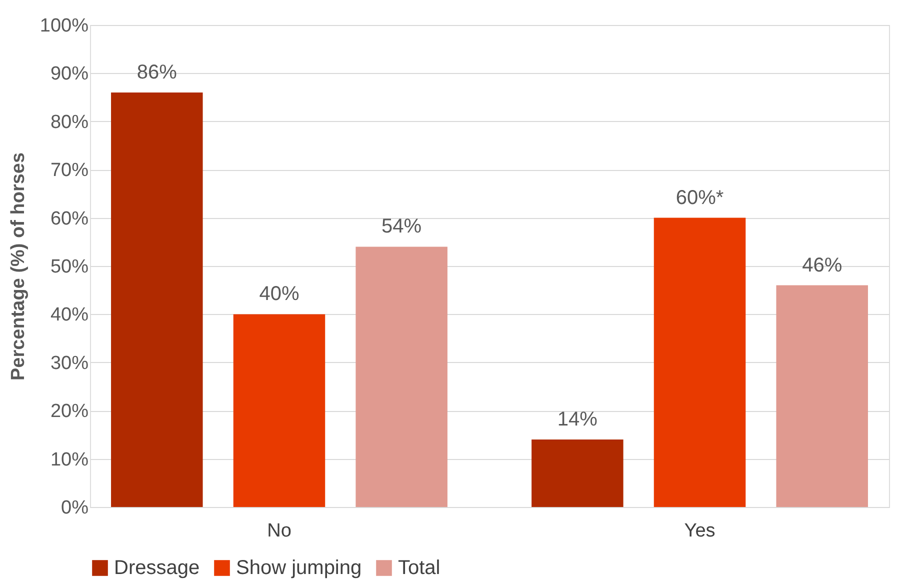 The height and width of the screenshot is (584, 909). Describe the element at coordinates (279, 294) in the screenshot. I see `data-label: 40%` at that location.